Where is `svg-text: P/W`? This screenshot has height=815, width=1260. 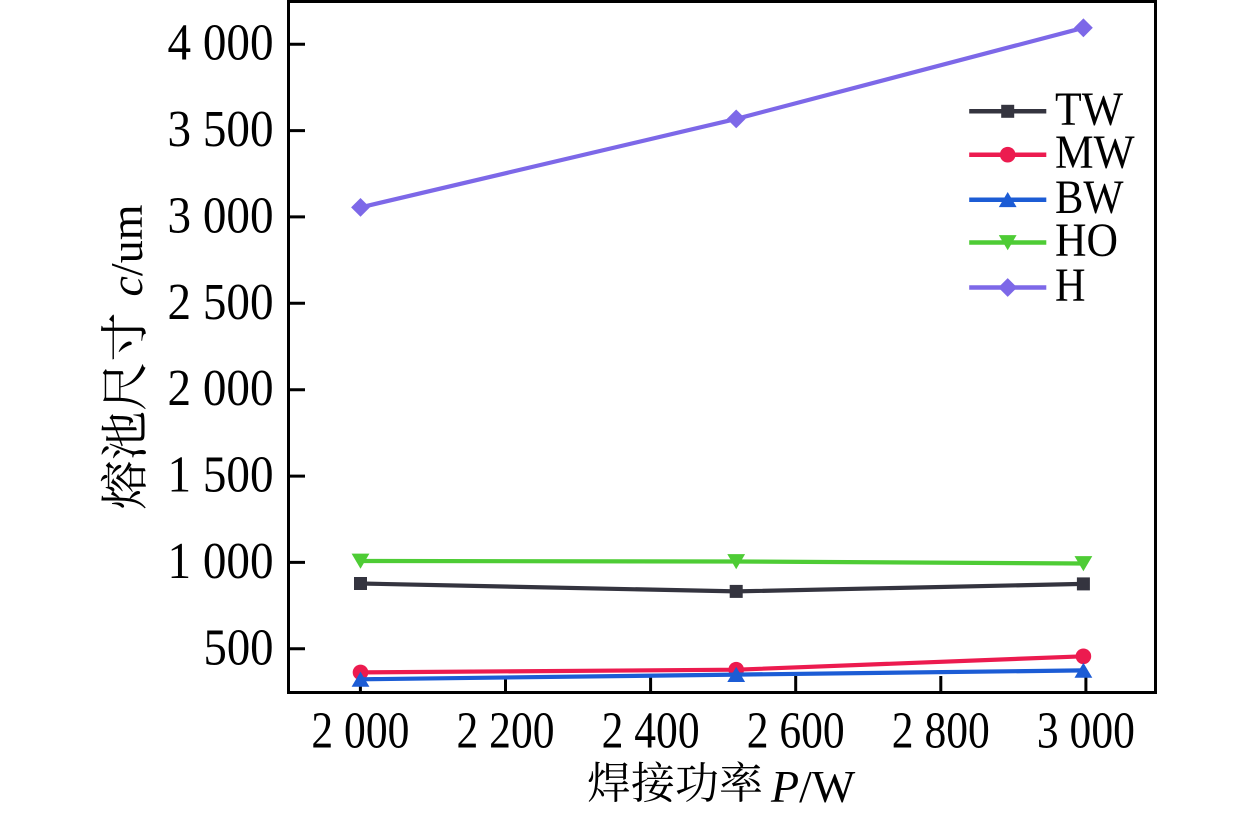
svg-text: P/W is located at coordinates (813, 786).